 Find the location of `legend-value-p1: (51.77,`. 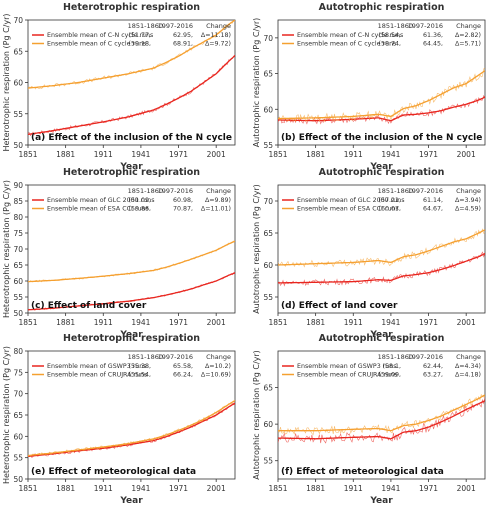

legend-value-p1: (51.77, is located at coordinates (140, 35).